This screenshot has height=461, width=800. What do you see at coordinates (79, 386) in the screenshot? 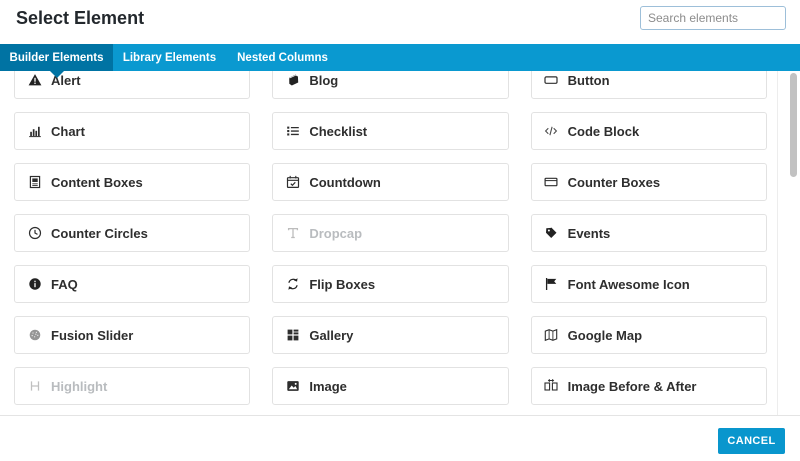
I see `element-label: Highlight` at bounding box center [79, 386].